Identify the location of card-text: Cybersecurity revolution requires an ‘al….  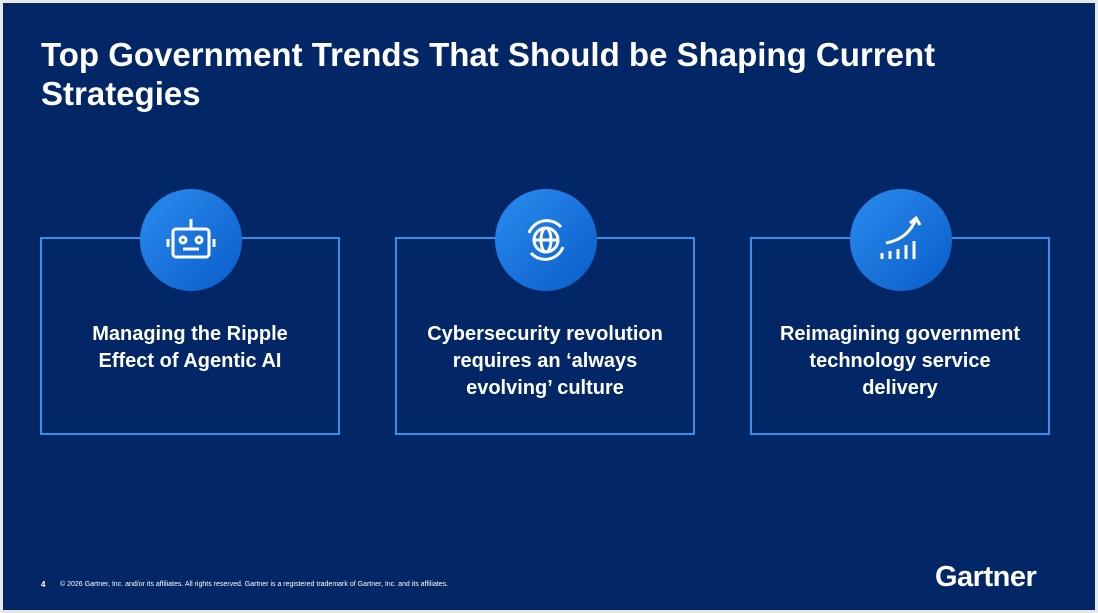
(545, 361).